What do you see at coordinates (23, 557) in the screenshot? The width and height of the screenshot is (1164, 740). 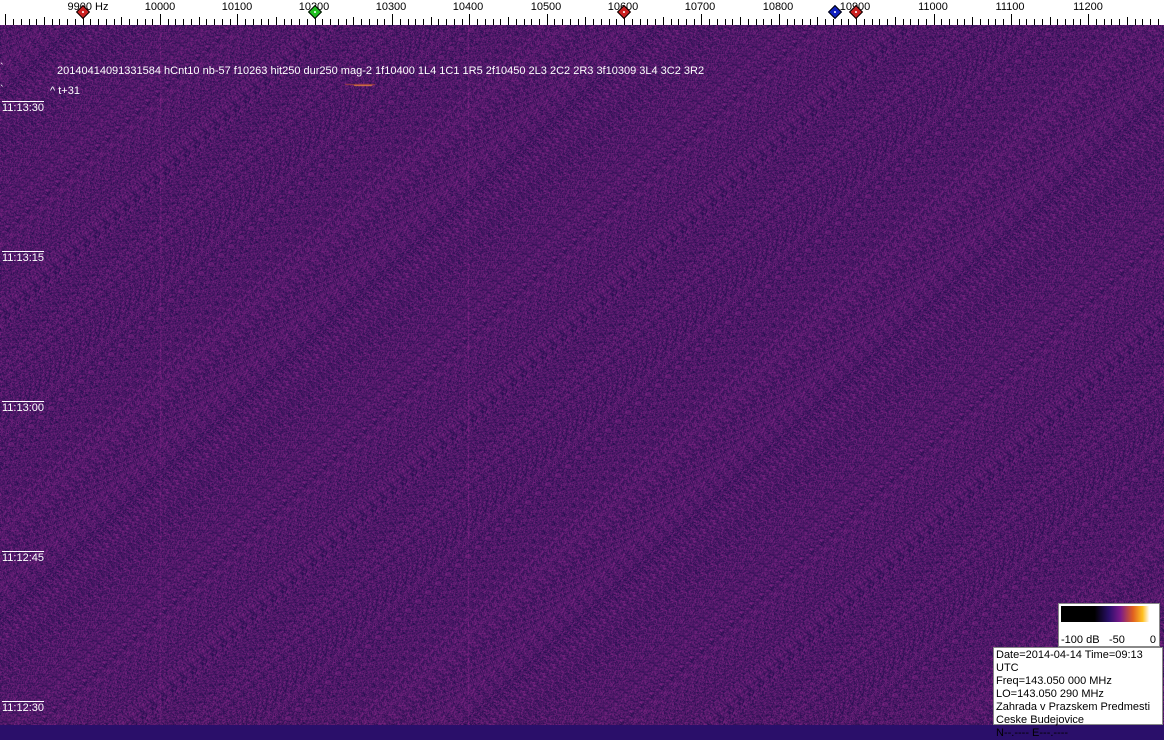 I see `time-label: 11:12:45` at bounding box center [23, 557].